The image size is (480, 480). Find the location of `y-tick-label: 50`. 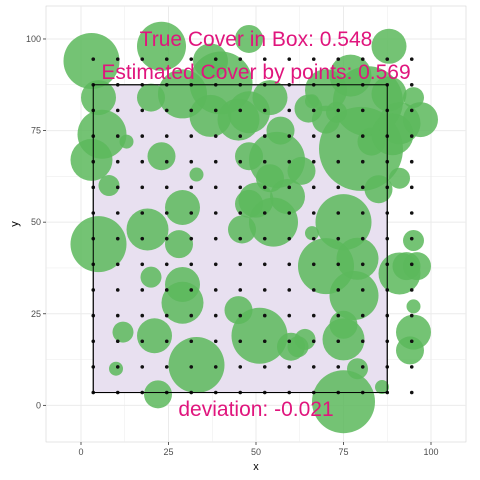

y-tick-label: 50 is located at coordinates (36, 222).